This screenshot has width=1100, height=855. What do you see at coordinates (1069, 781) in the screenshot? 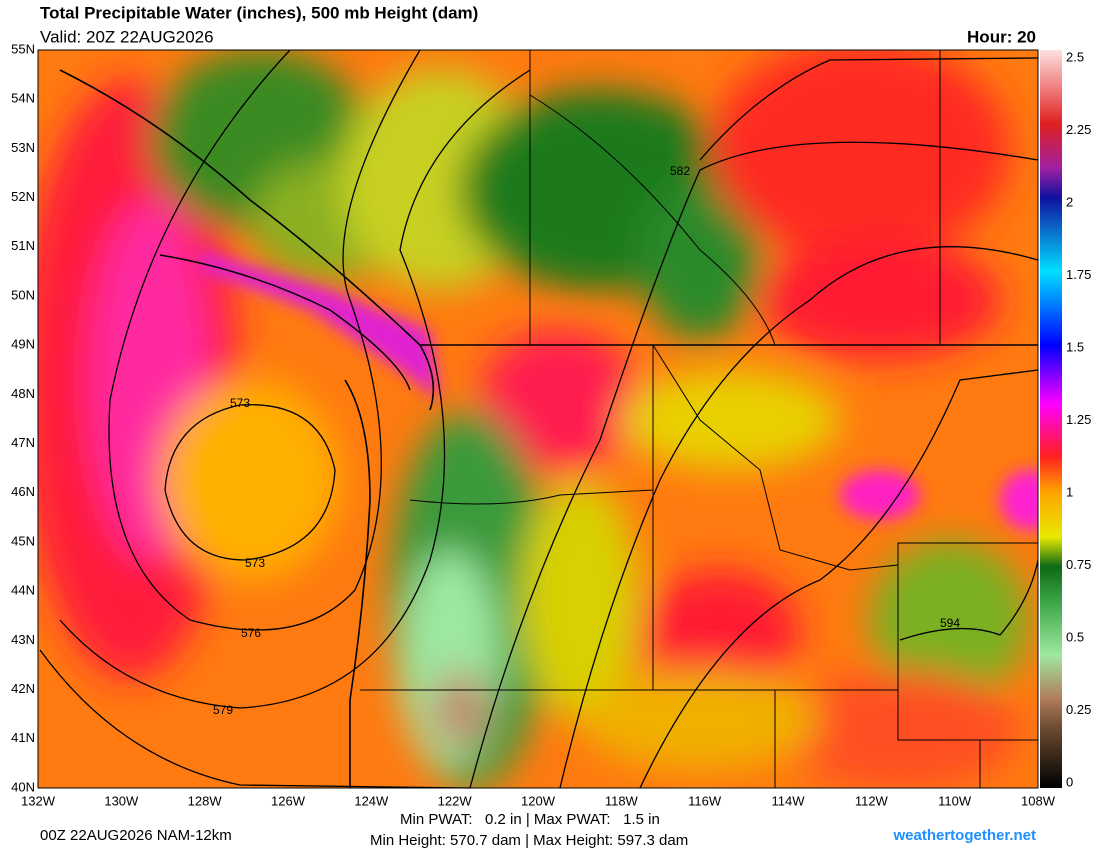
I see `colorbar-label: 0` at bounding box center [1069, 781].